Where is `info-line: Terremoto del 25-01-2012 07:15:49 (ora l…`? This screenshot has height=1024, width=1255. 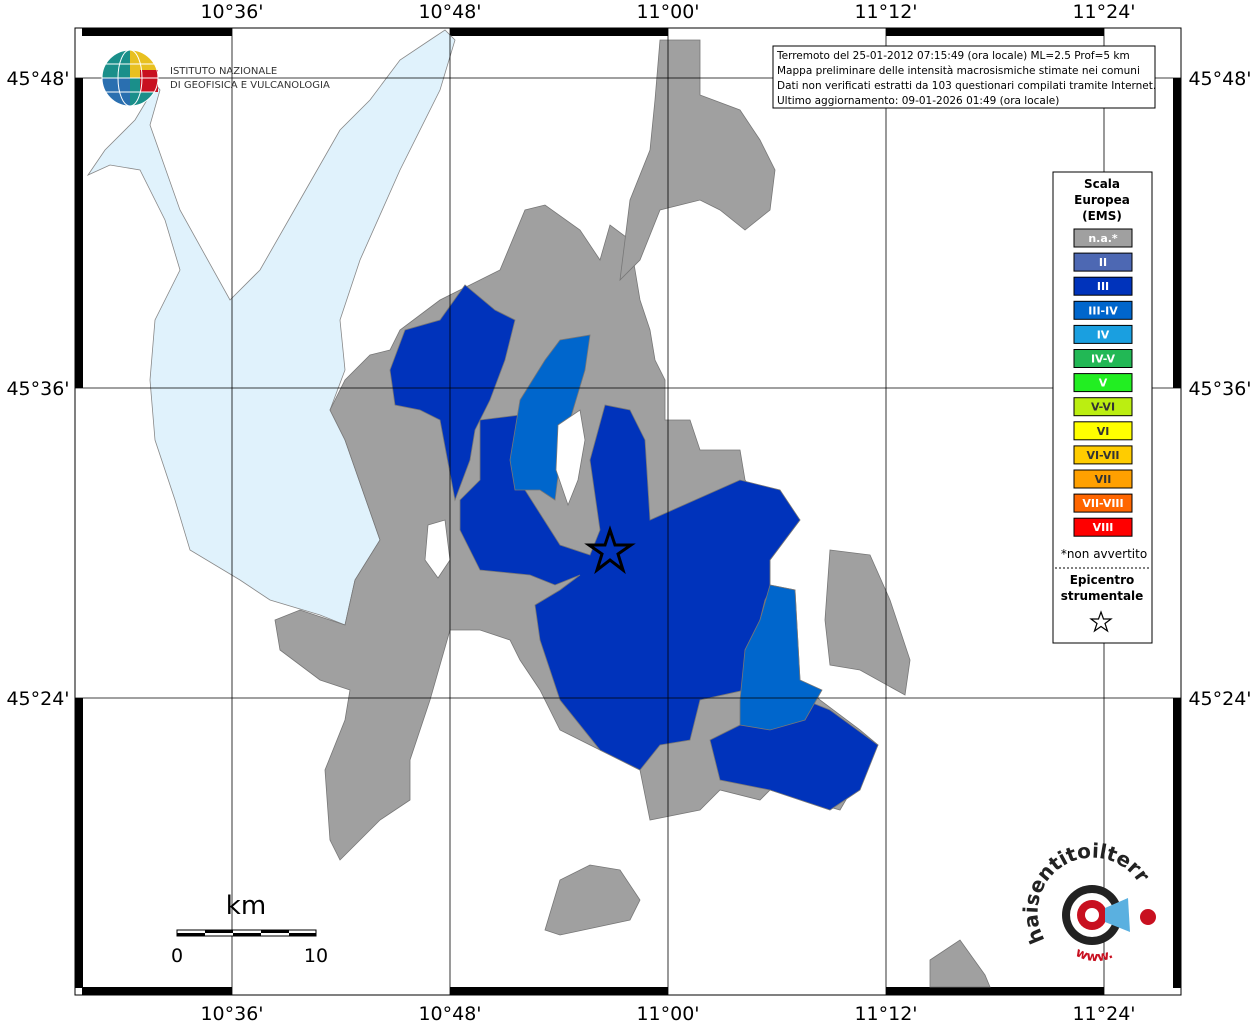 info-line: Terremoto del 25-01-2012 07:15:49 (ora l… is located at coordinates (953, 56).